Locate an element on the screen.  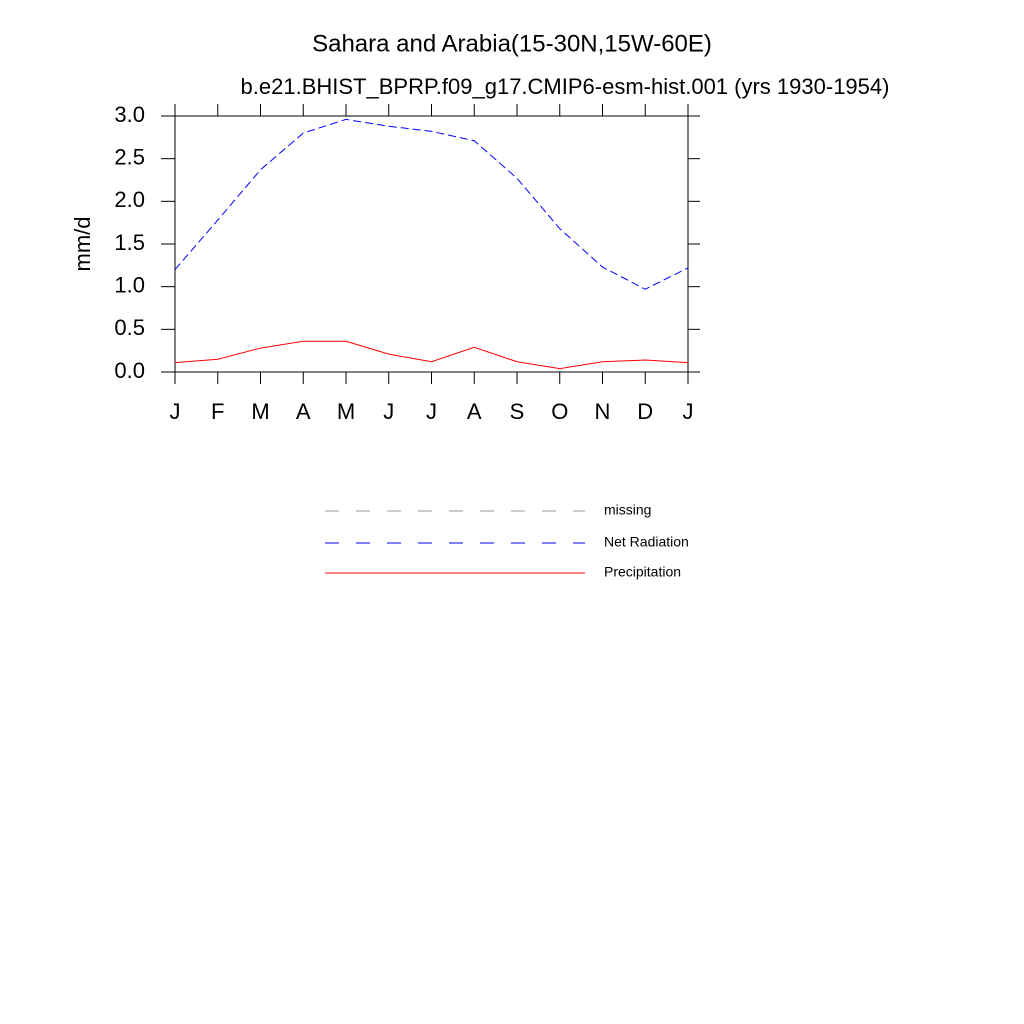
x-tick-label: S is located at coordinates (517, 411).